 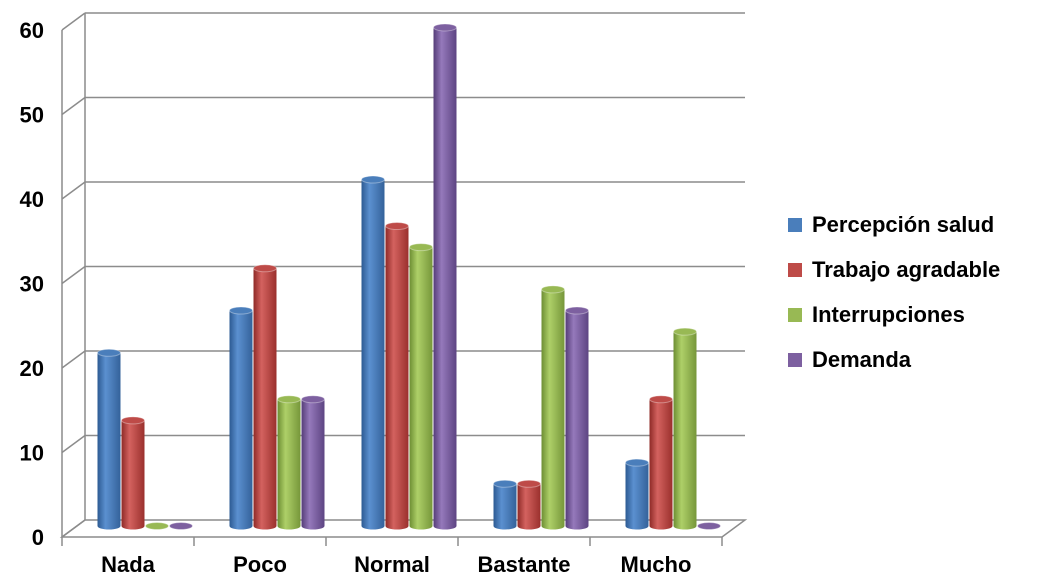 I want to click on legend-item: Trabajo agradable, so click(x=894, y=269).